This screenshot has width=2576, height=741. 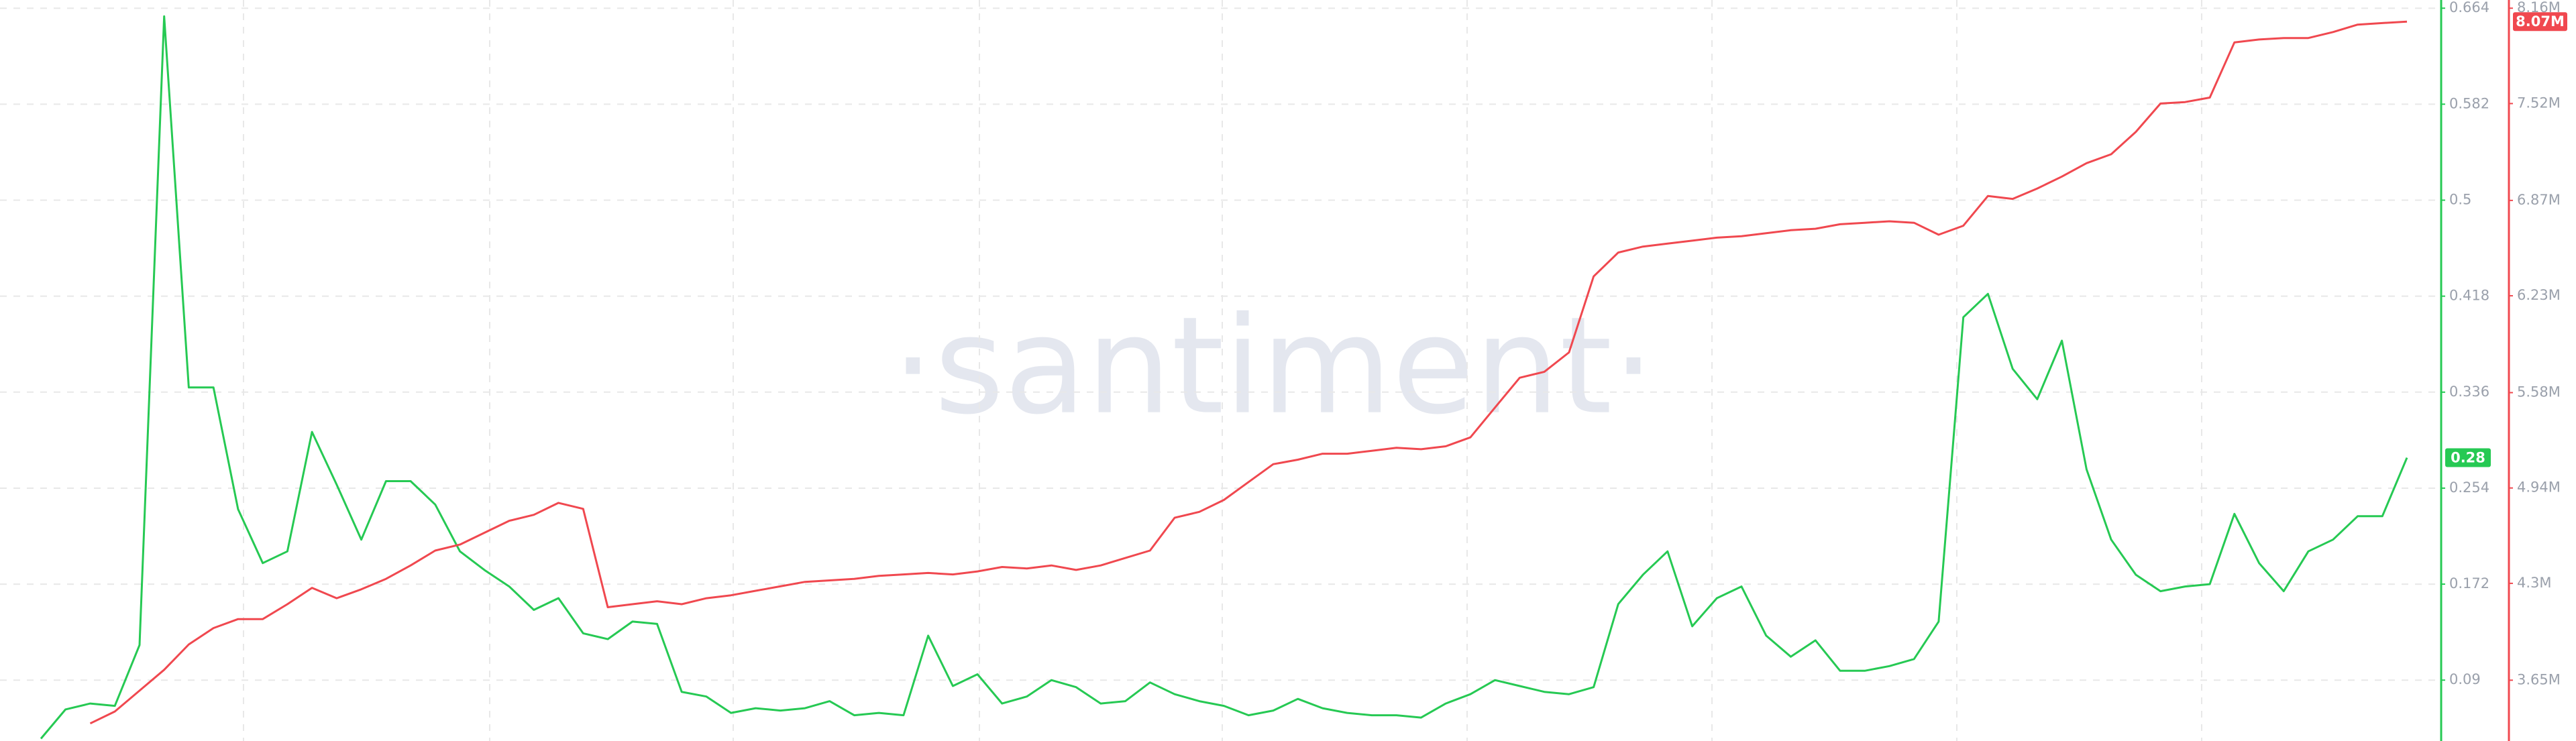 I want to click on y2-tick-label: 4.94M, so click(x=2539, y=487).